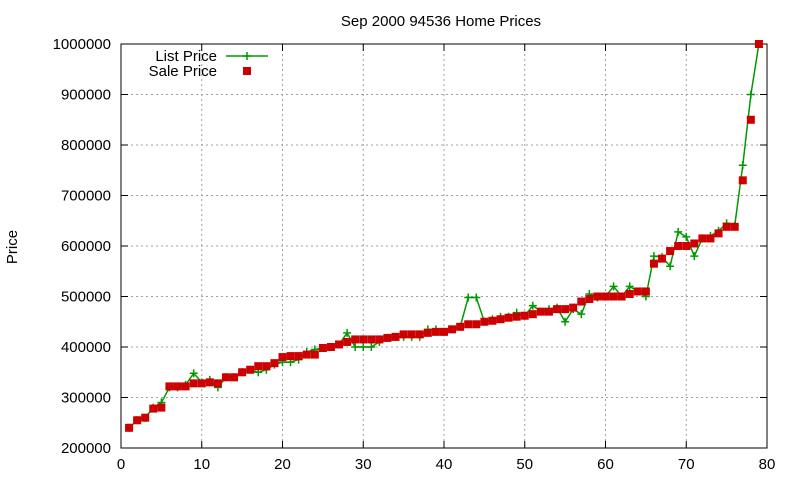  What do you see at coordinates (767, 464) in the screenshot?
I see `x-tick-label: 80` at bounding box center [767, 464].